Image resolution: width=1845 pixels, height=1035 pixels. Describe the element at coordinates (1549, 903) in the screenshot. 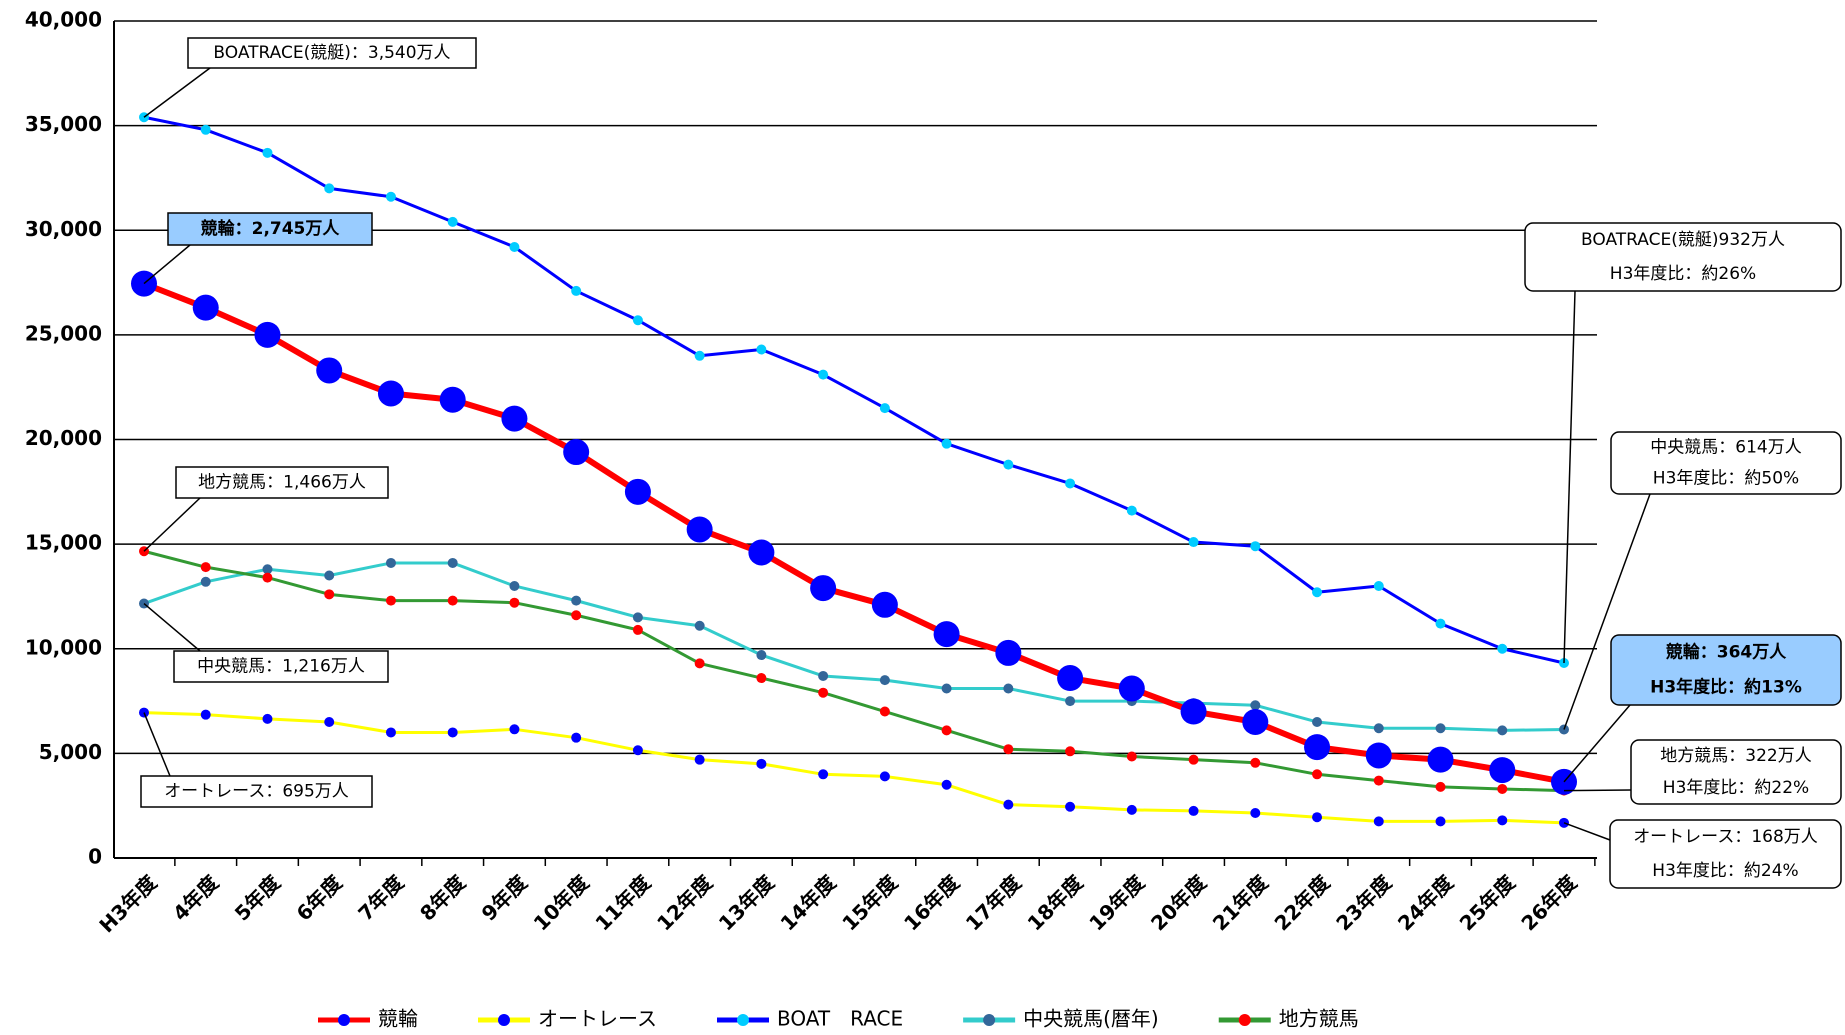

I see `x-tick-label: 26年度` at that location.